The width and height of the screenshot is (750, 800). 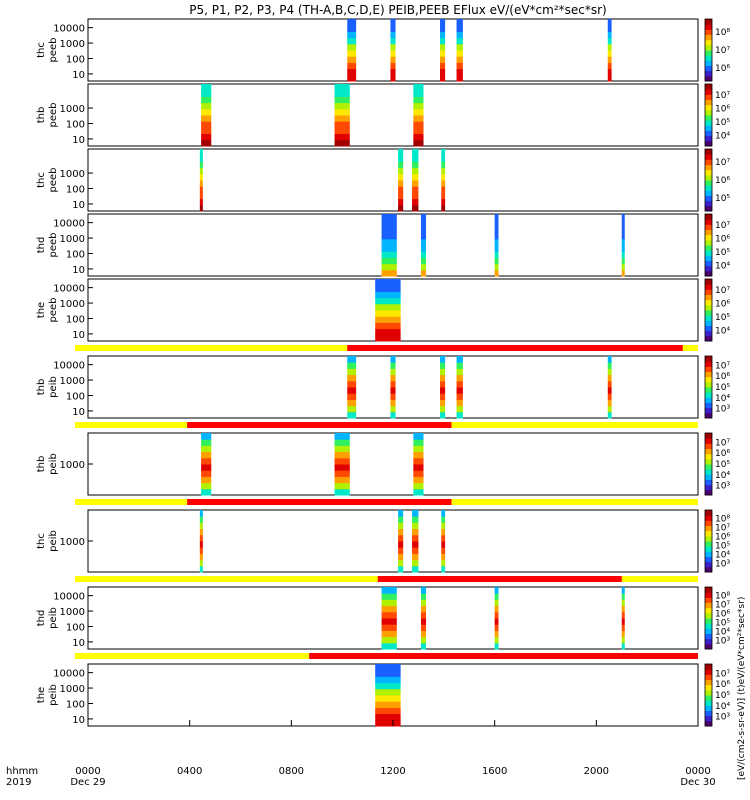 What do you see at coordinates (722, 597) in the screenshot?
I see `colorbar-tick-label: 10⁸` at bounding box center [722, 597].